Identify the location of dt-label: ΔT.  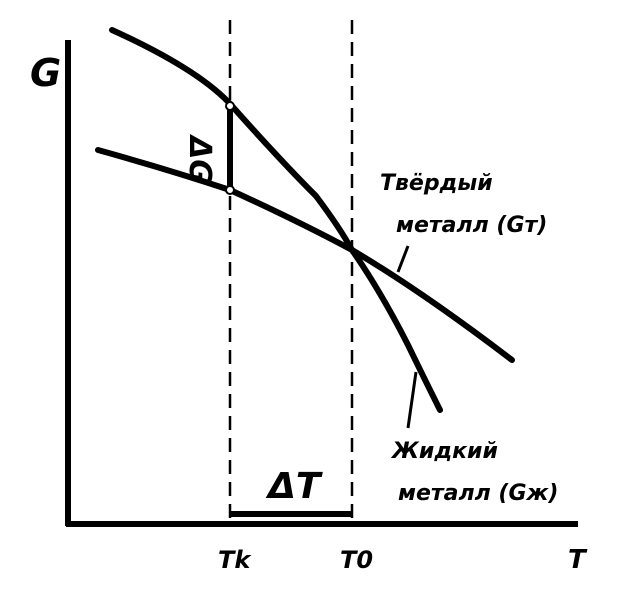
(294, 486).